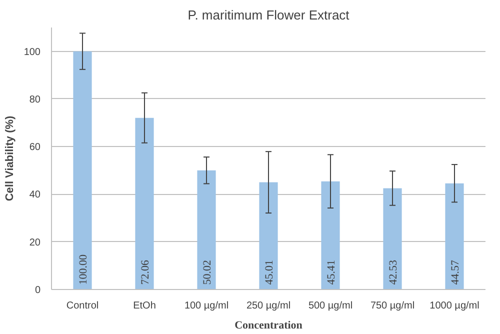 This screenshot has height=334, width=500. Describe the element at coordinates (144, 306) in the screenshot. I see `x-tick-label: EtOh` at that location.